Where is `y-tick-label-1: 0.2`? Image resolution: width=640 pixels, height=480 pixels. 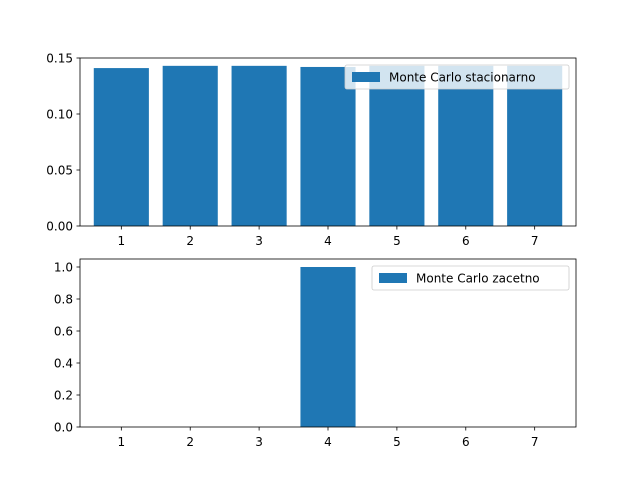 y-tick-label-1: 0.2 is located at coordinates (63, 396).